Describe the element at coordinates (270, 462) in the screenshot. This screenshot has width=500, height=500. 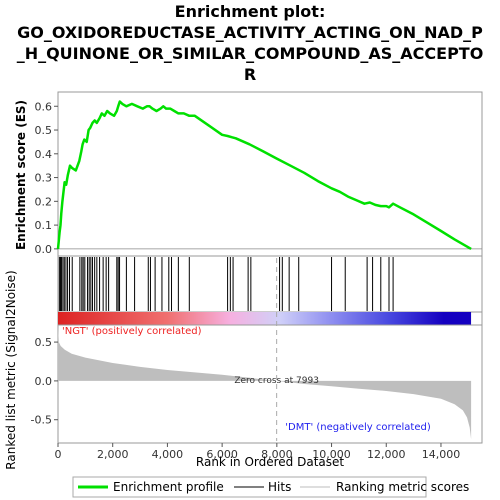
I see `x-axis-label: Rank in Ordered Dataset` at that location.